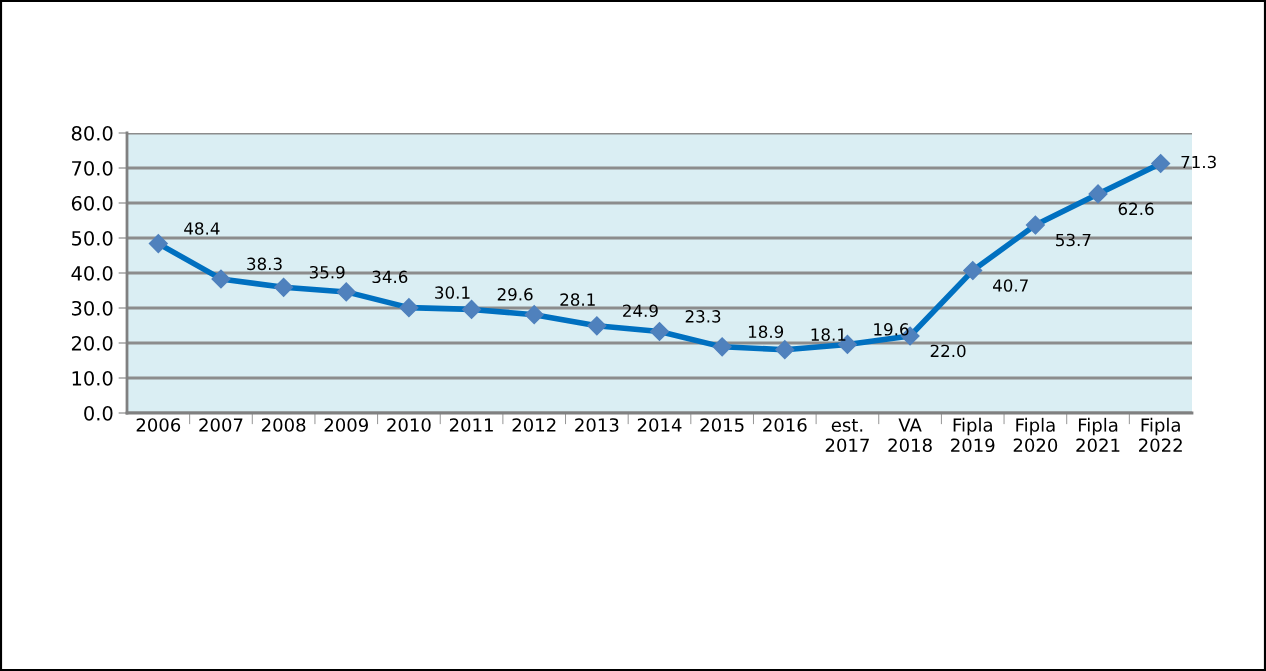 The height and width of the screenshot is (671, 1266). What do you see at coordinates (577, 299) in the screenshot?
I see `data-label: 28.1` at bounding box center [577, 299].